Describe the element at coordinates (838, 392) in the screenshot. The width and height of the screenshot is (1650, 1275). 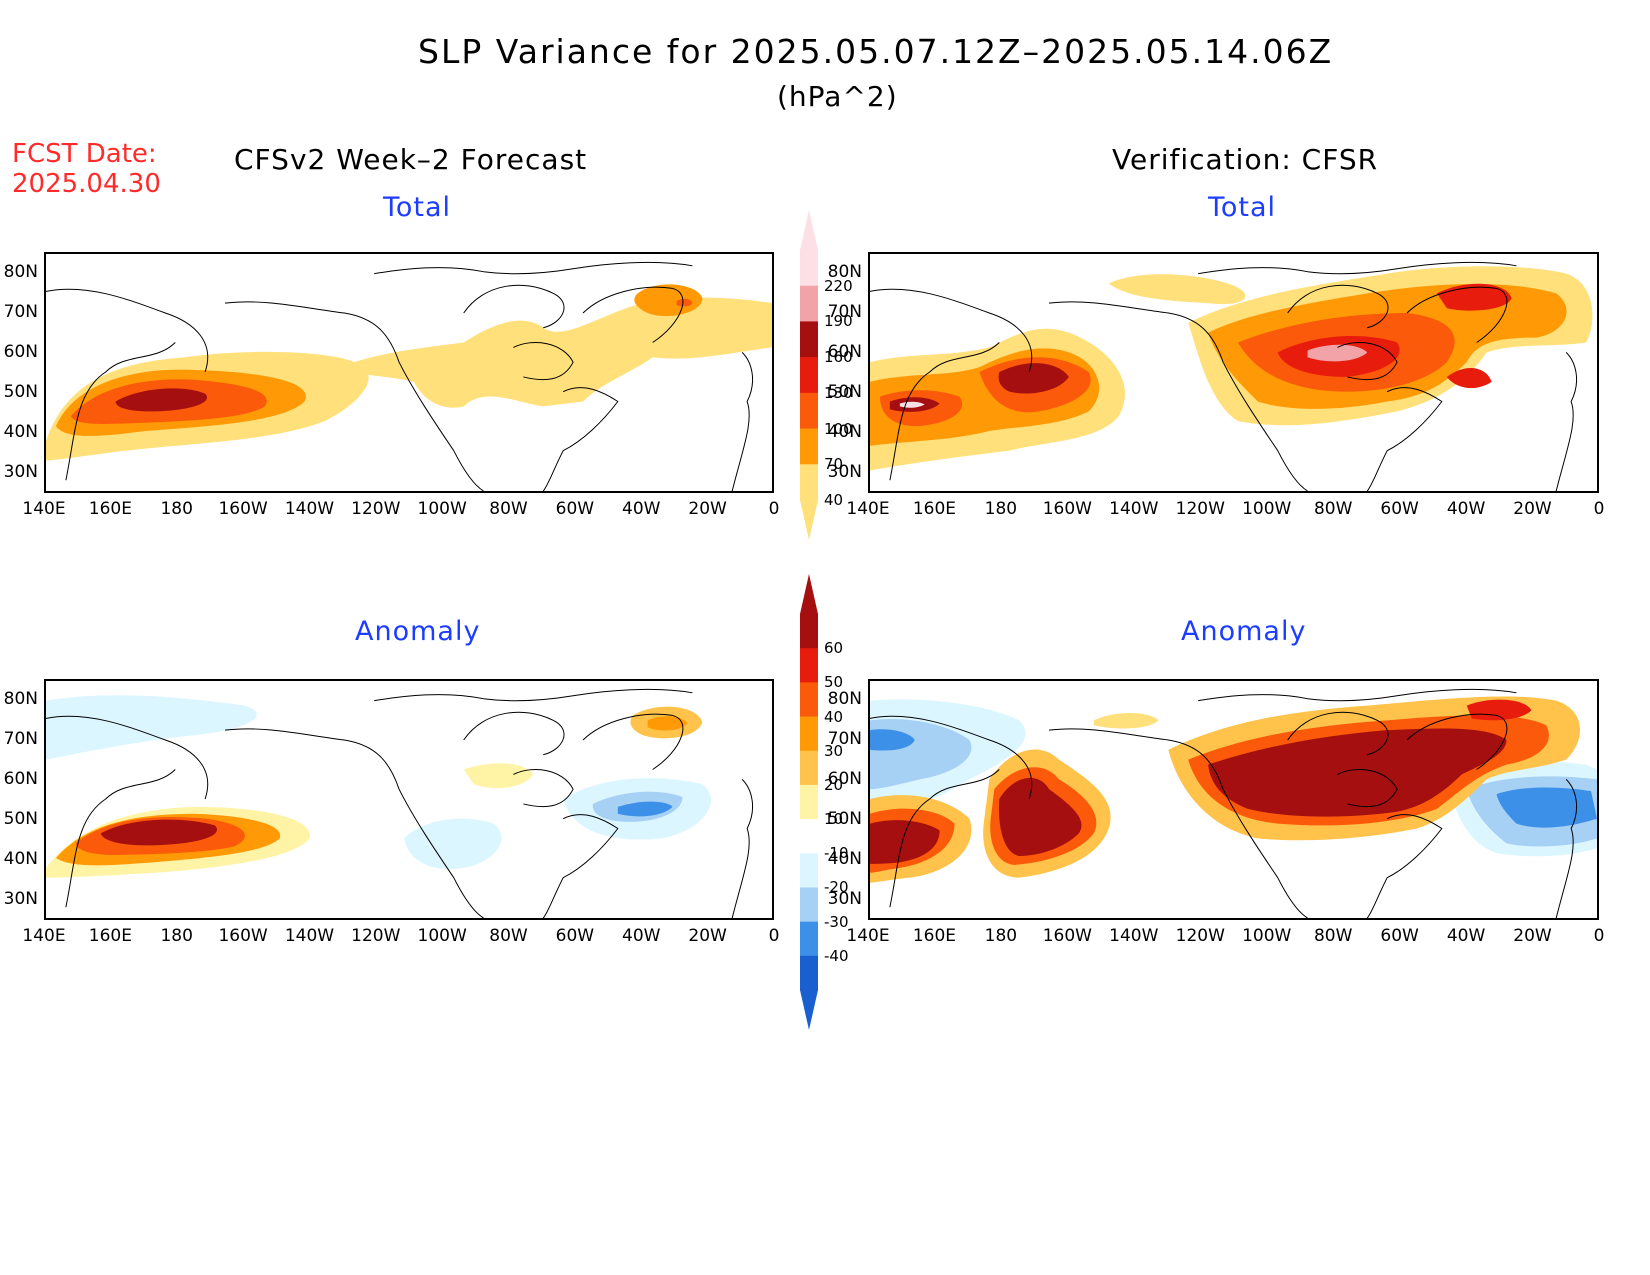
I see `total-colorbar-level-label: 130` at that location.